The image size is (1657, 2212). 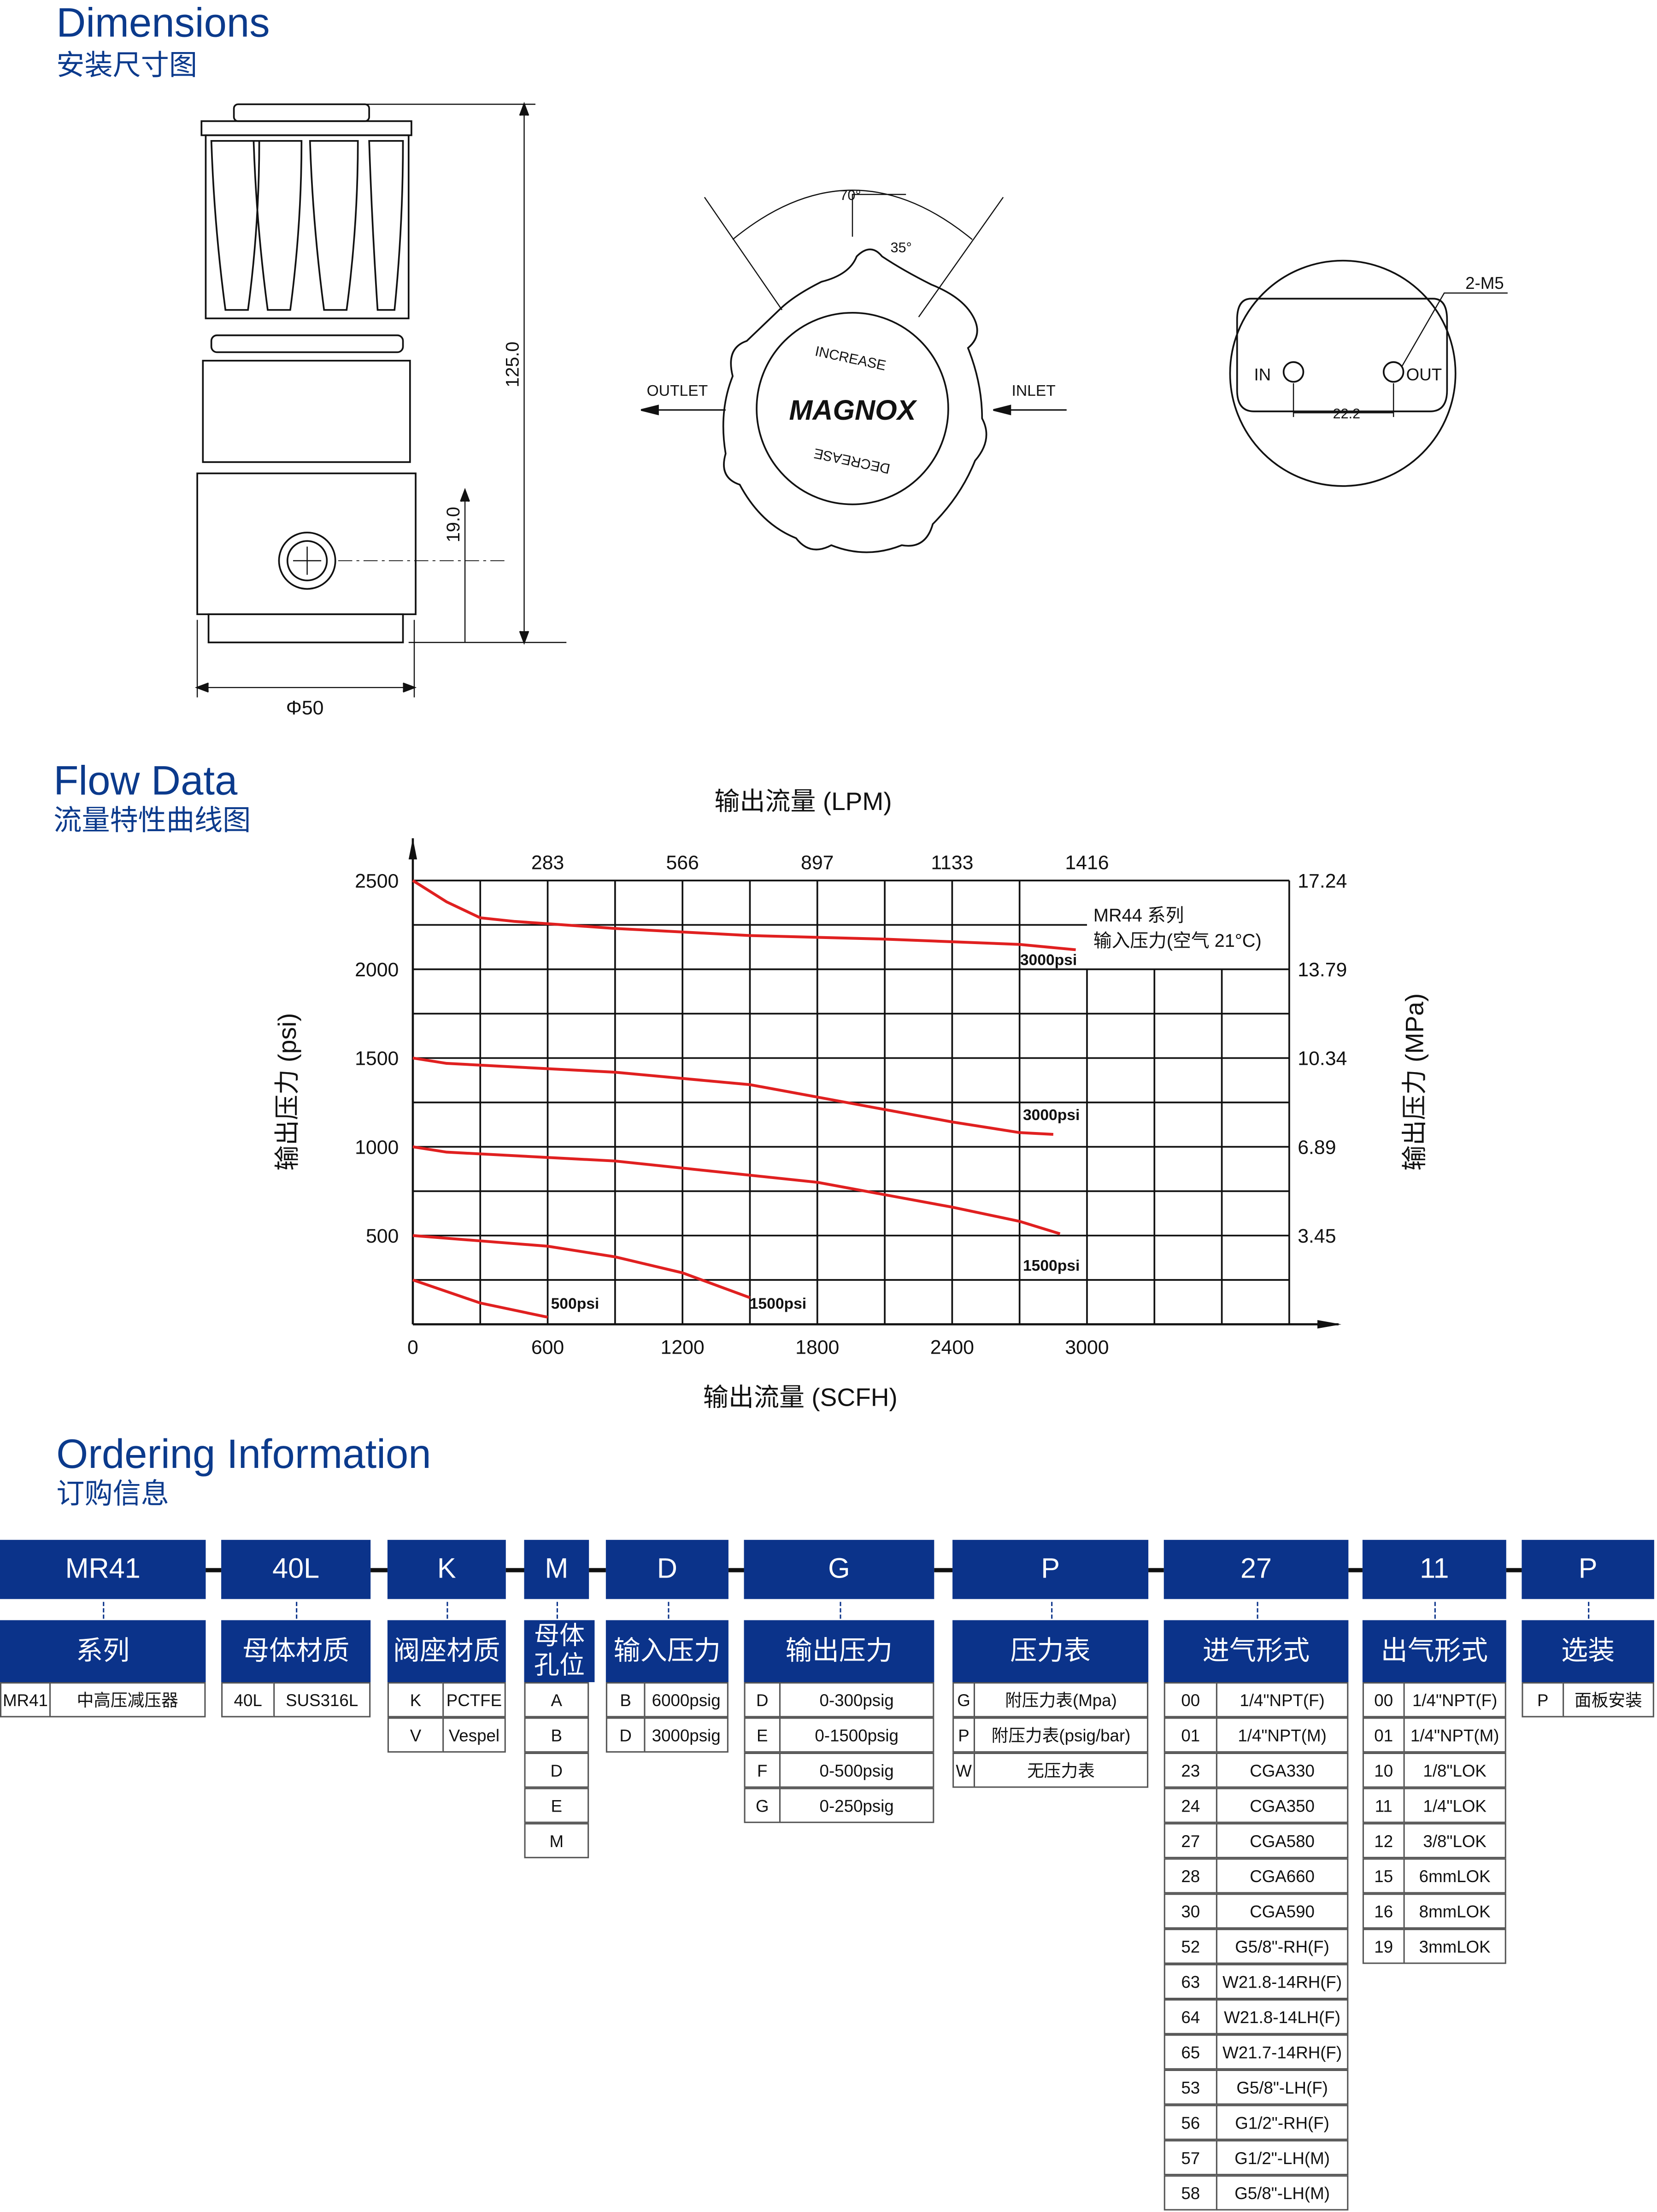 What do you see at coordinates (963, 1770) in the screenshot?
I see `option-code-cell: W` at bounding box center [963, 1770].